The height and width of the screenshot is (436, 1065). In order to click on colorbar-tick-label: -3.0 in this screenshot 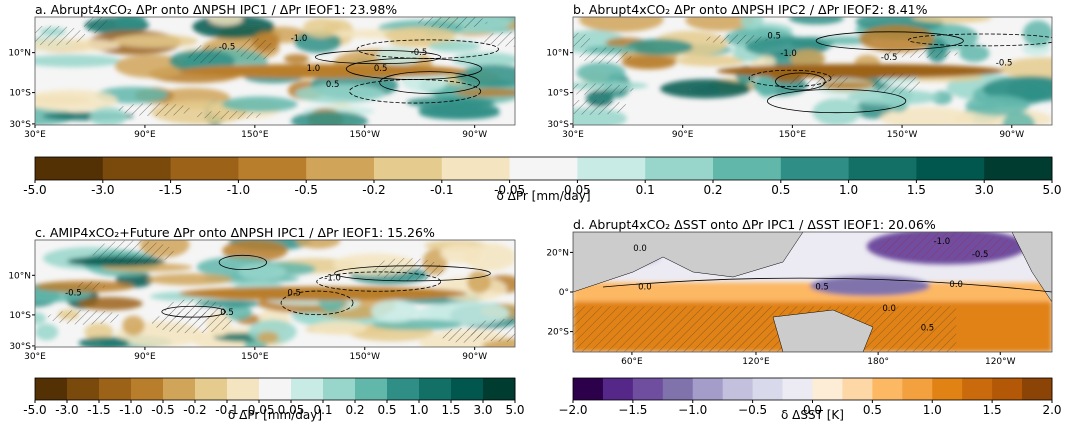, I will do `click(102, 190)`.